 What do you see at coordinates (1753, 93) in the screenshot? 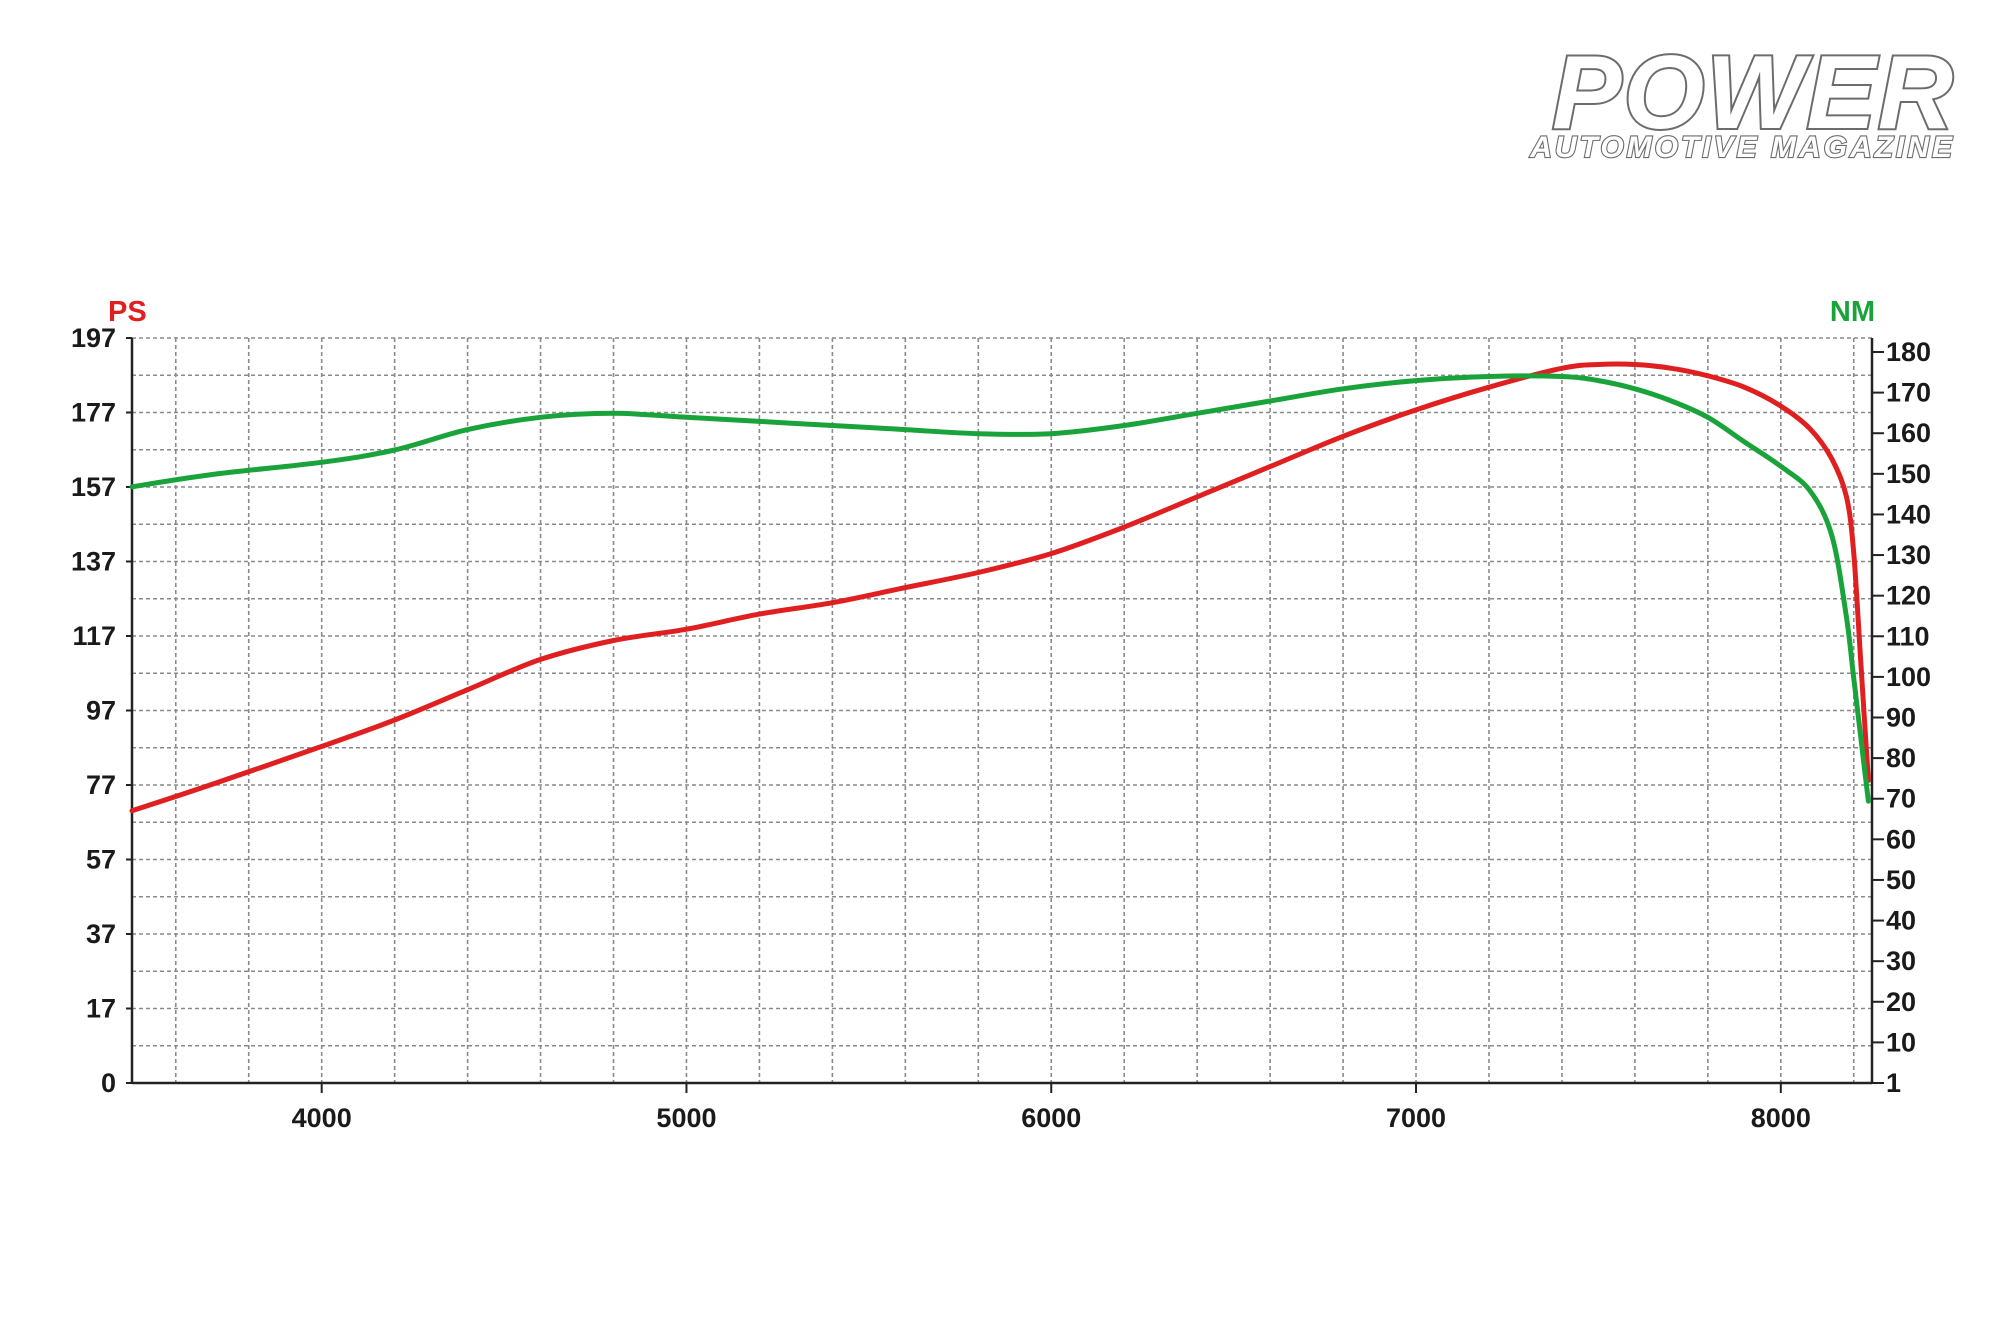
I see `logo-main-text: POWER` at bounding box center [1753, 93].